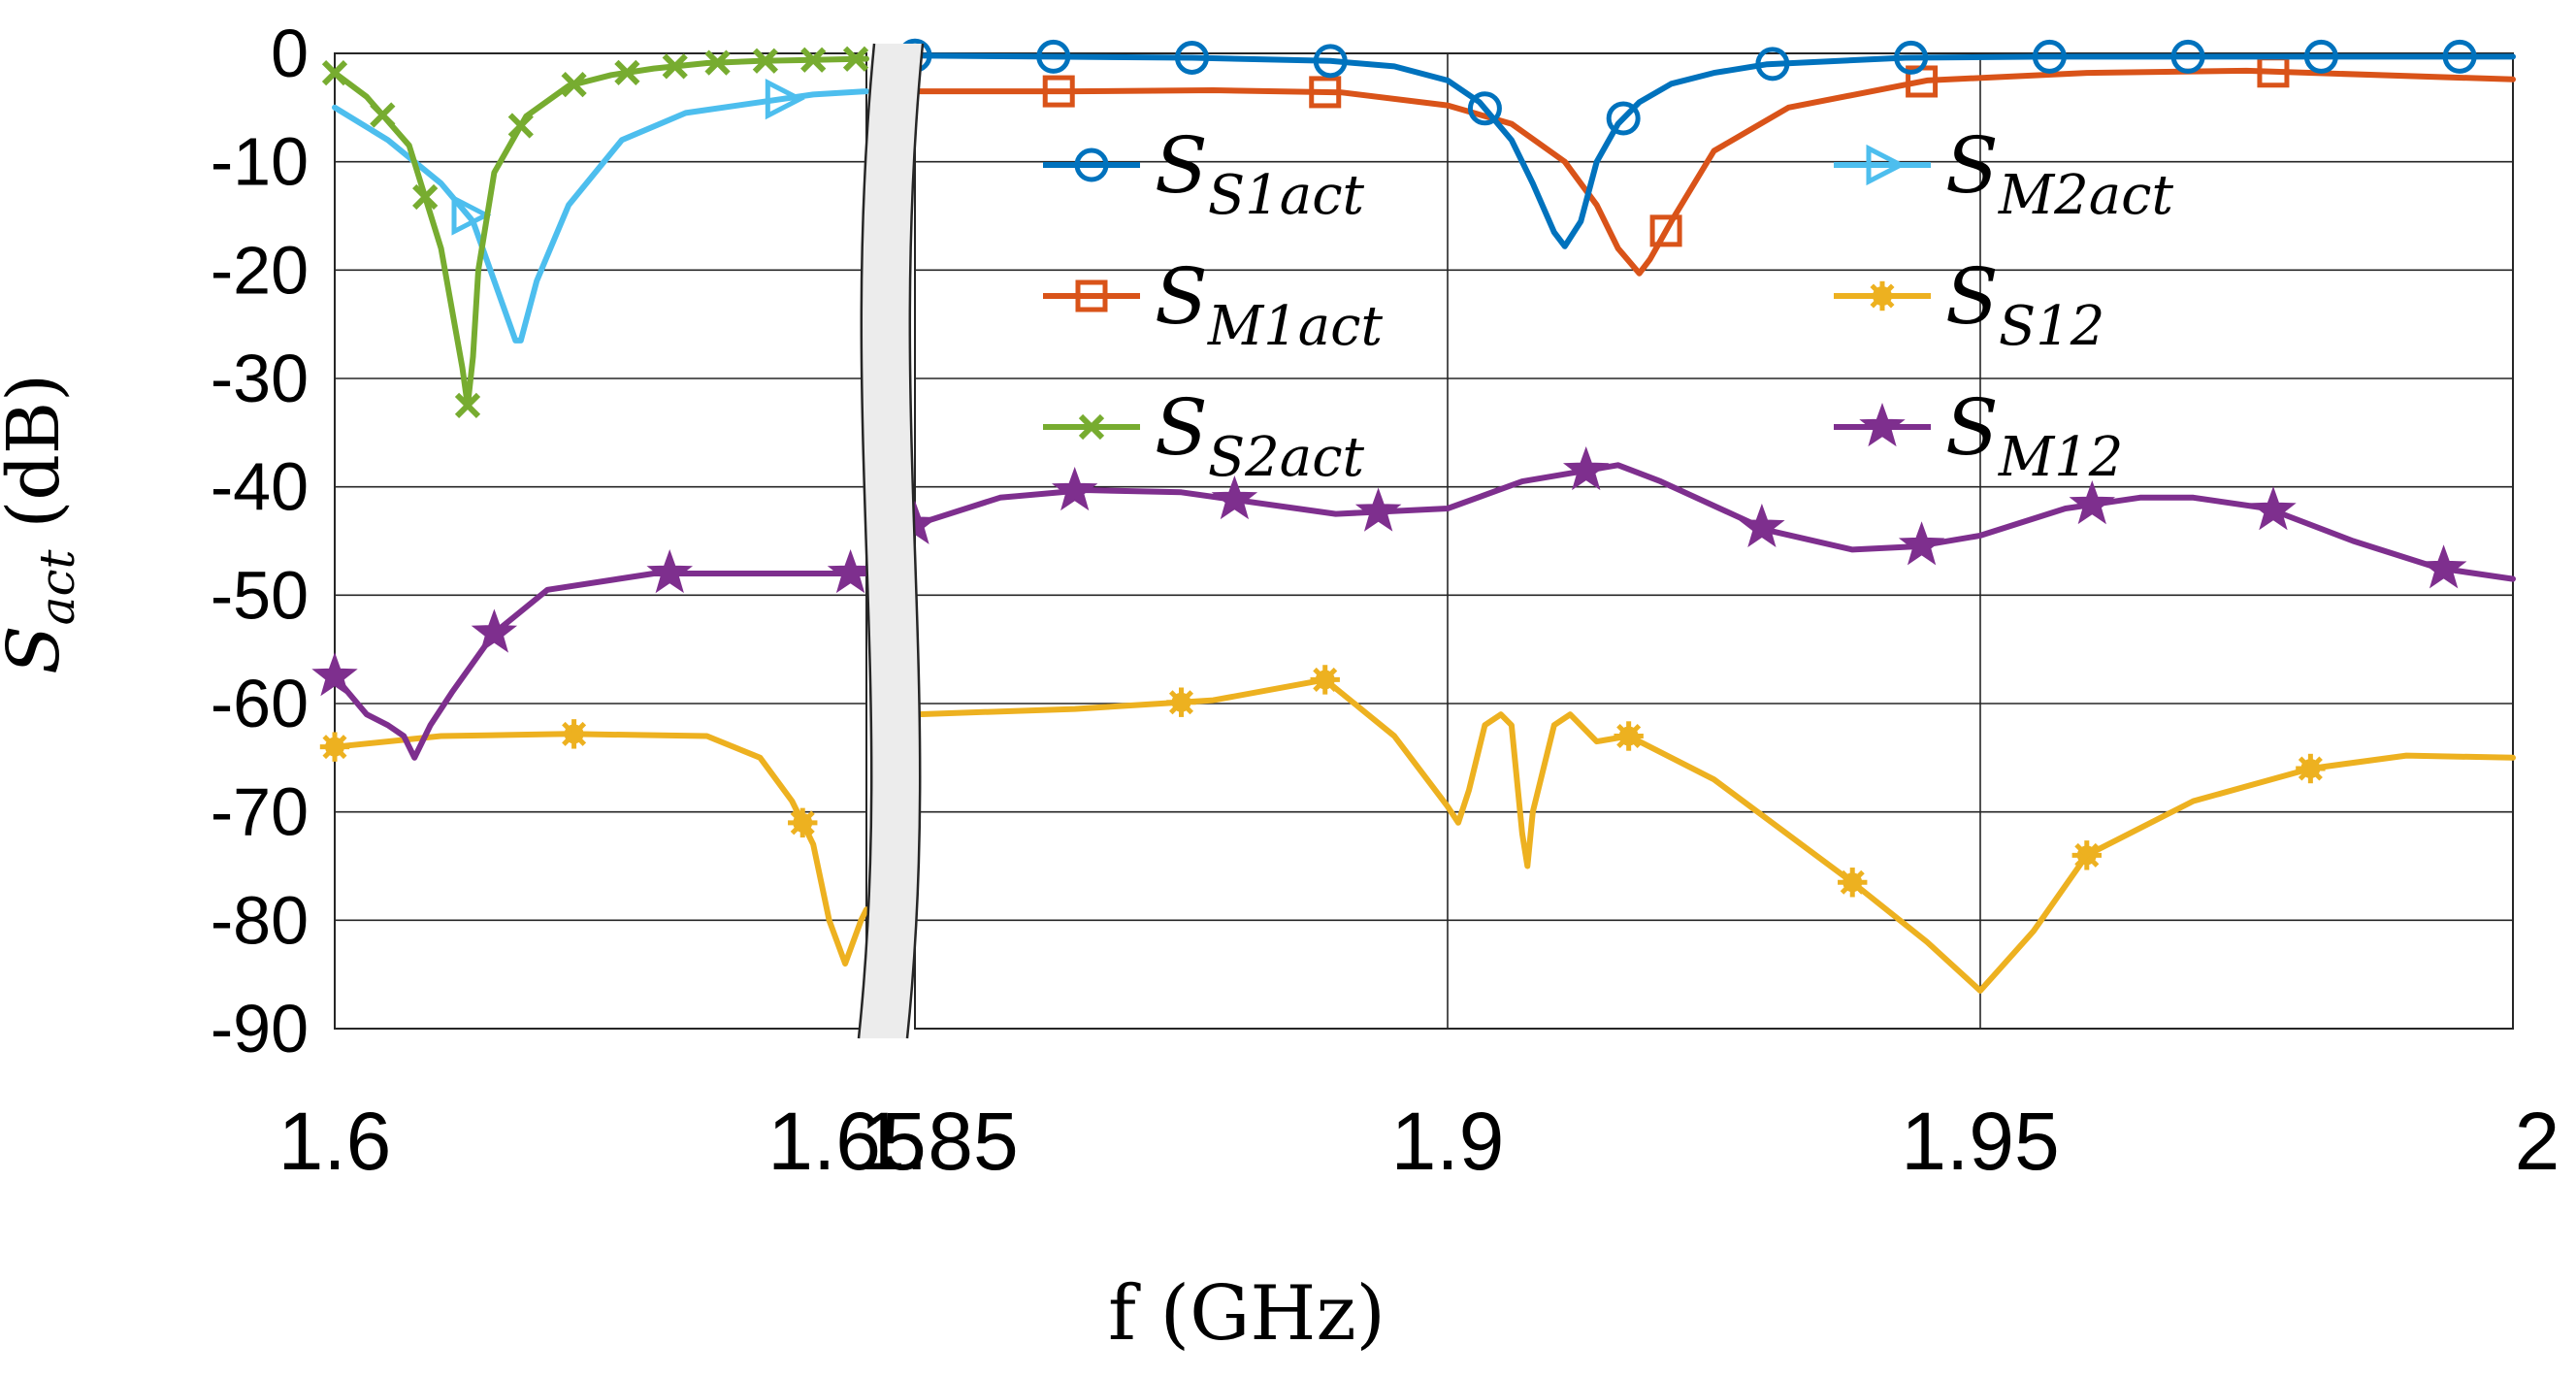  What do you see at coordinates (867, 541) in the screenshot?
I see `axis-break-edge-left` at bounding box center [867, 541].